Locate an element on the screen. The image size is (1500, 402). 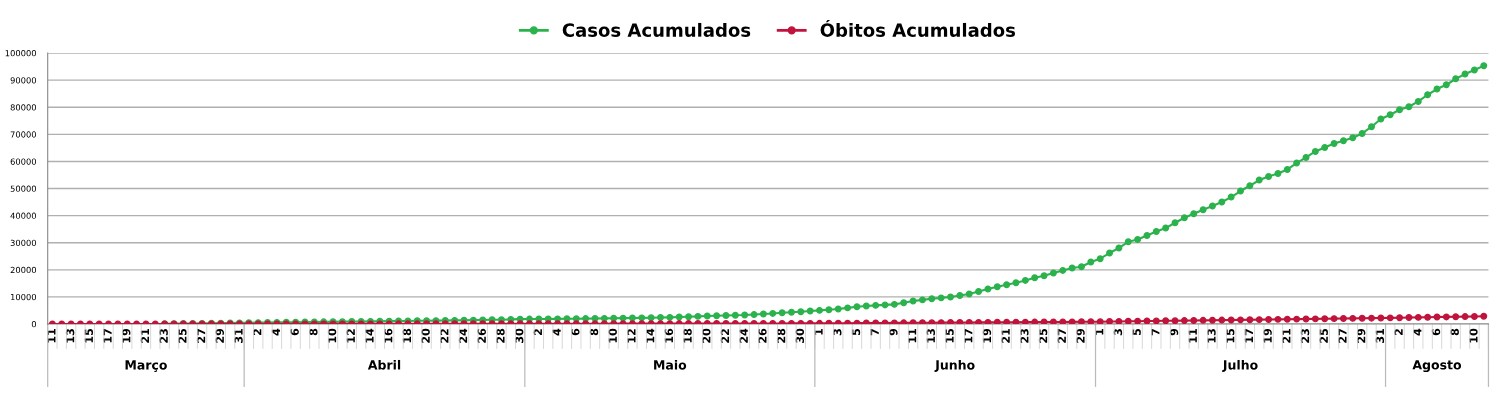
text: Julho is located at coordinates (1240, 365).